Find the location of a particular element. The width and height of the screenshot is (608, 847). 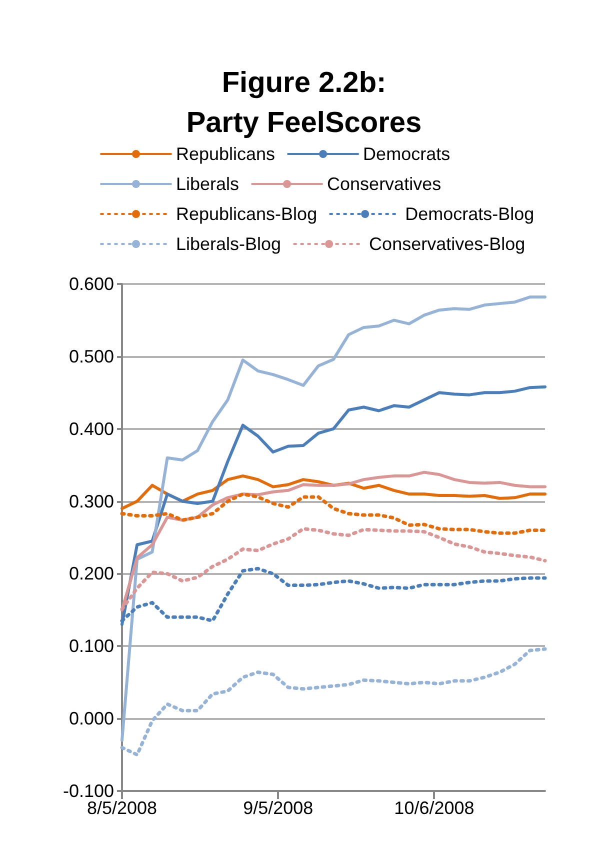

chart-title: Figure 2.2b: Party FeelScores is located at coordinates (304, 103).